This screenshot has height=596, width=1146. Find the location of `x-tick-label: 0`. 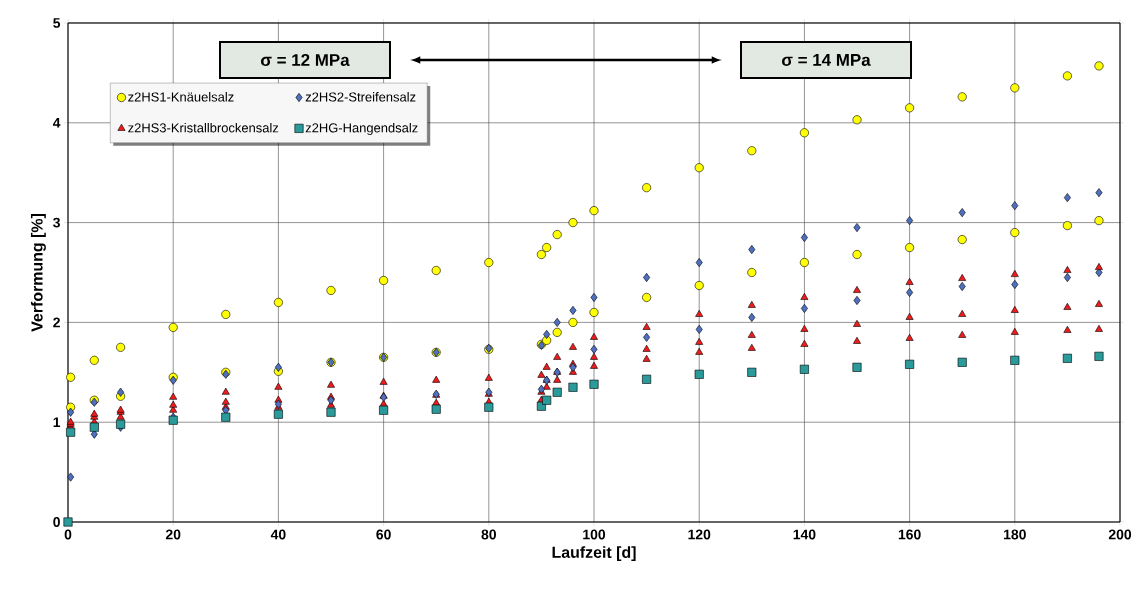

x-tick-label: 0 is located at coordinates (68, 534).